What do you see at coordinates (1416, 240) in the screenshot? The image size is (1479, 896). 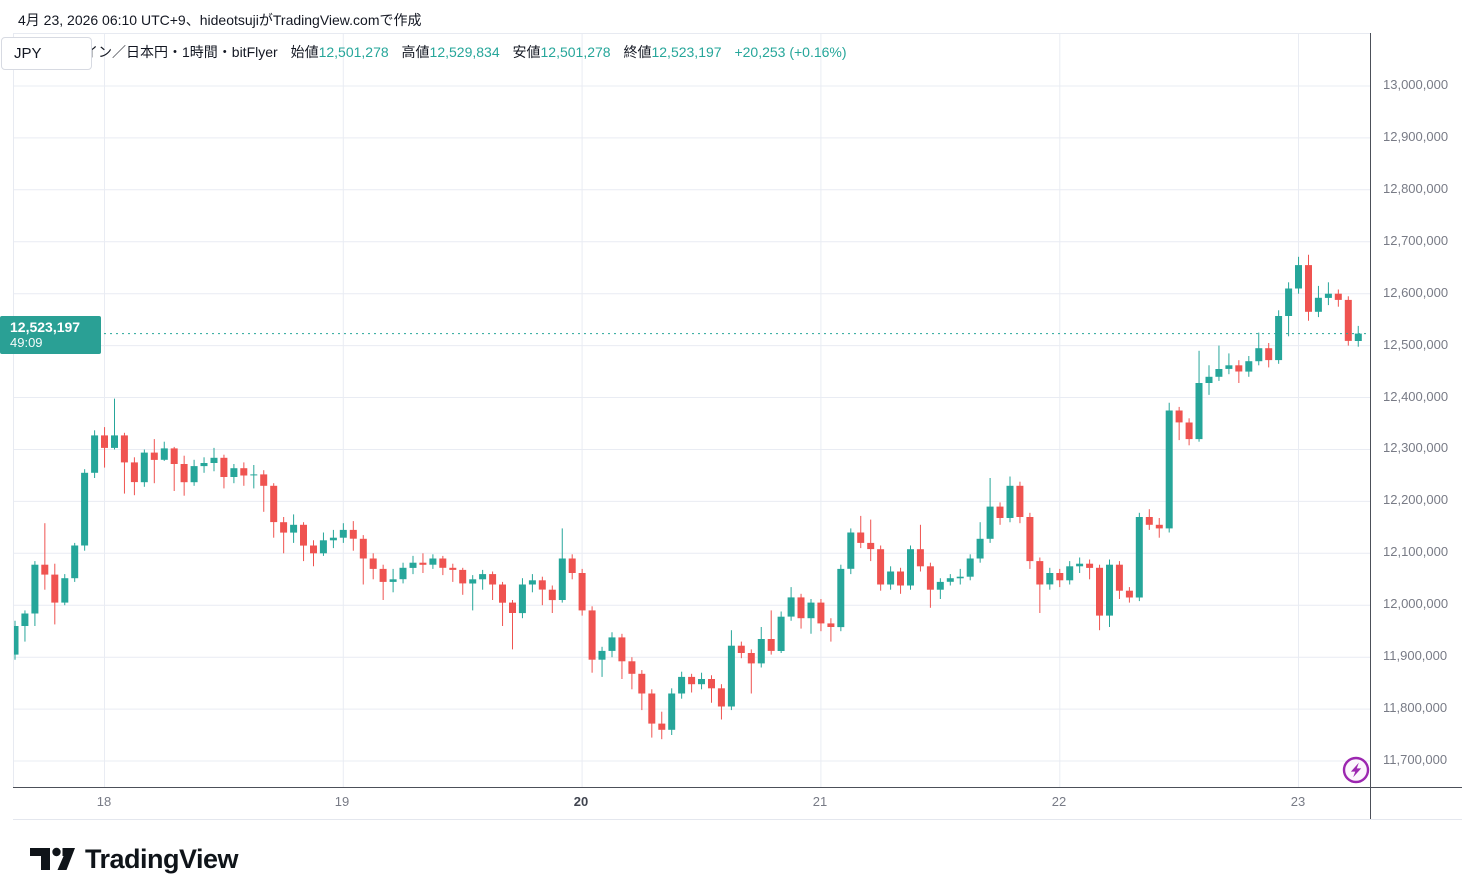 I see `price-tick-label: 12,700,000` at bounding box center [1416, 240].